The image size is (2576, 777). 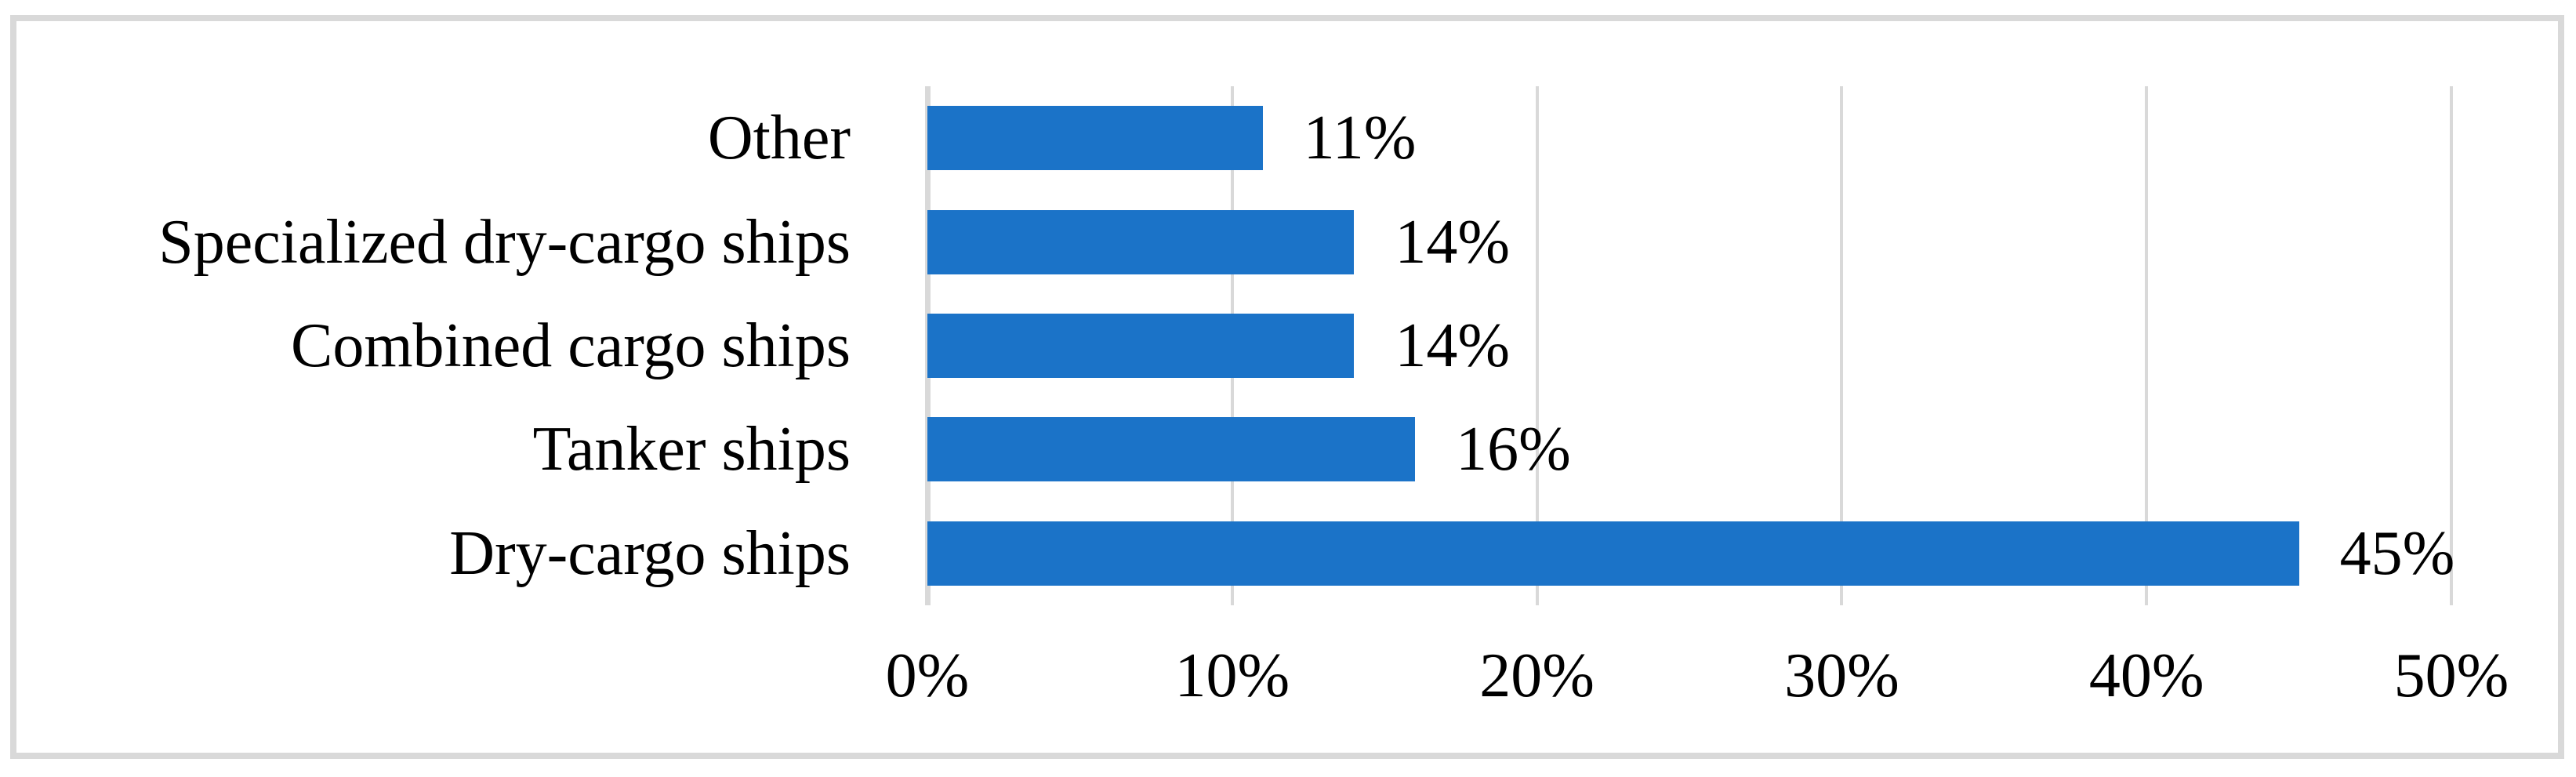 I want to click on category-label: Other, so click(x=779, y=138).